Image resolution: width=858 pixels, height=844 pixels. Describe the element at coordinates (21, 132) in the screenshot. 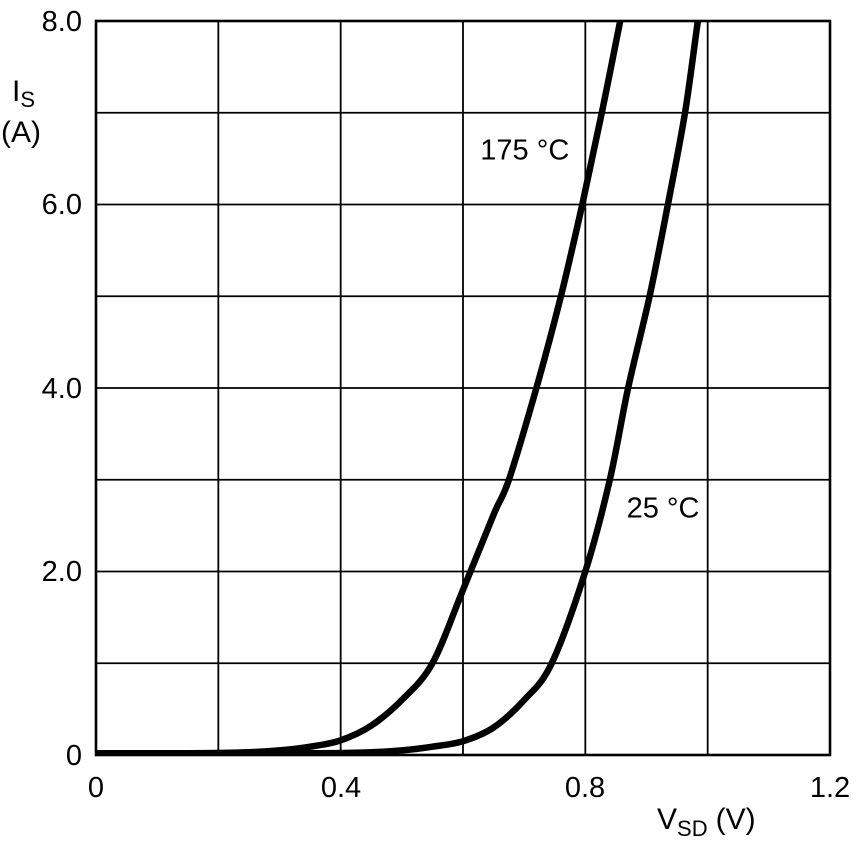

I see `y-axis-unit: (A)` at that location.